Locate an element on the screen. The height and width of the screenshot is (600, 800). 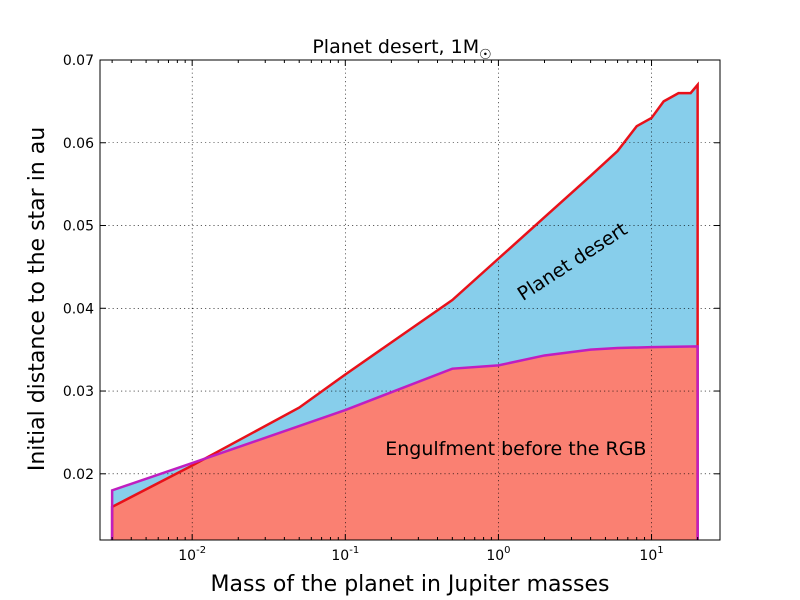
x-tick-exponent: 0 is located at coordinates (507, 550).